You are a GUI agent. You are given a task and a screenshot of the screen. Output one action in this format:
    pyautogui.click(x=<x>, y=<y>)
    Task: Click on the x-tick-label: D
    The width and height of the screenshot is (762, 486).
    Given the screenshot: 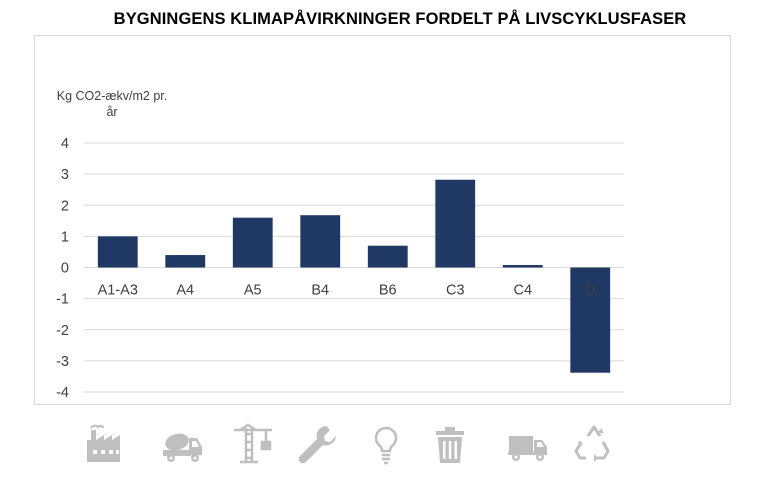 What is the action you would take?
    pyautogui.click(x=590, y=291)
    